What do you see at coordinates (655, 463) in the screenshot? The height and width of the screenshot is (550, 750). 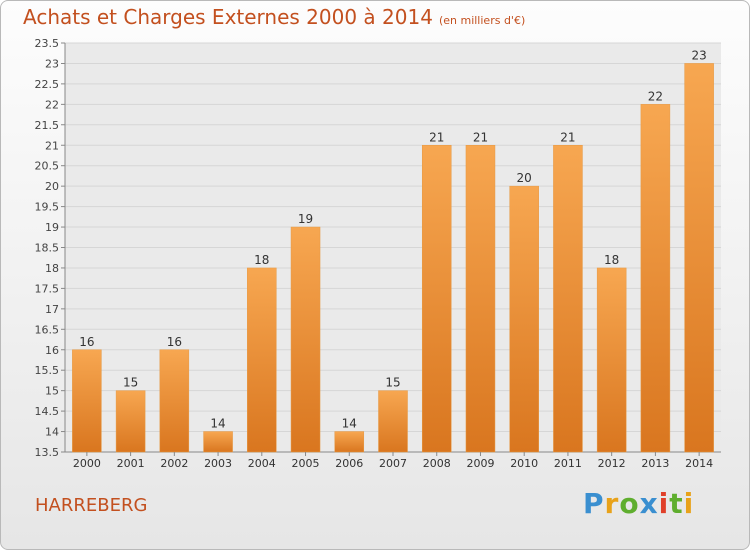 I see `x-tick-label: 2013` at bounding box center [655, 463].